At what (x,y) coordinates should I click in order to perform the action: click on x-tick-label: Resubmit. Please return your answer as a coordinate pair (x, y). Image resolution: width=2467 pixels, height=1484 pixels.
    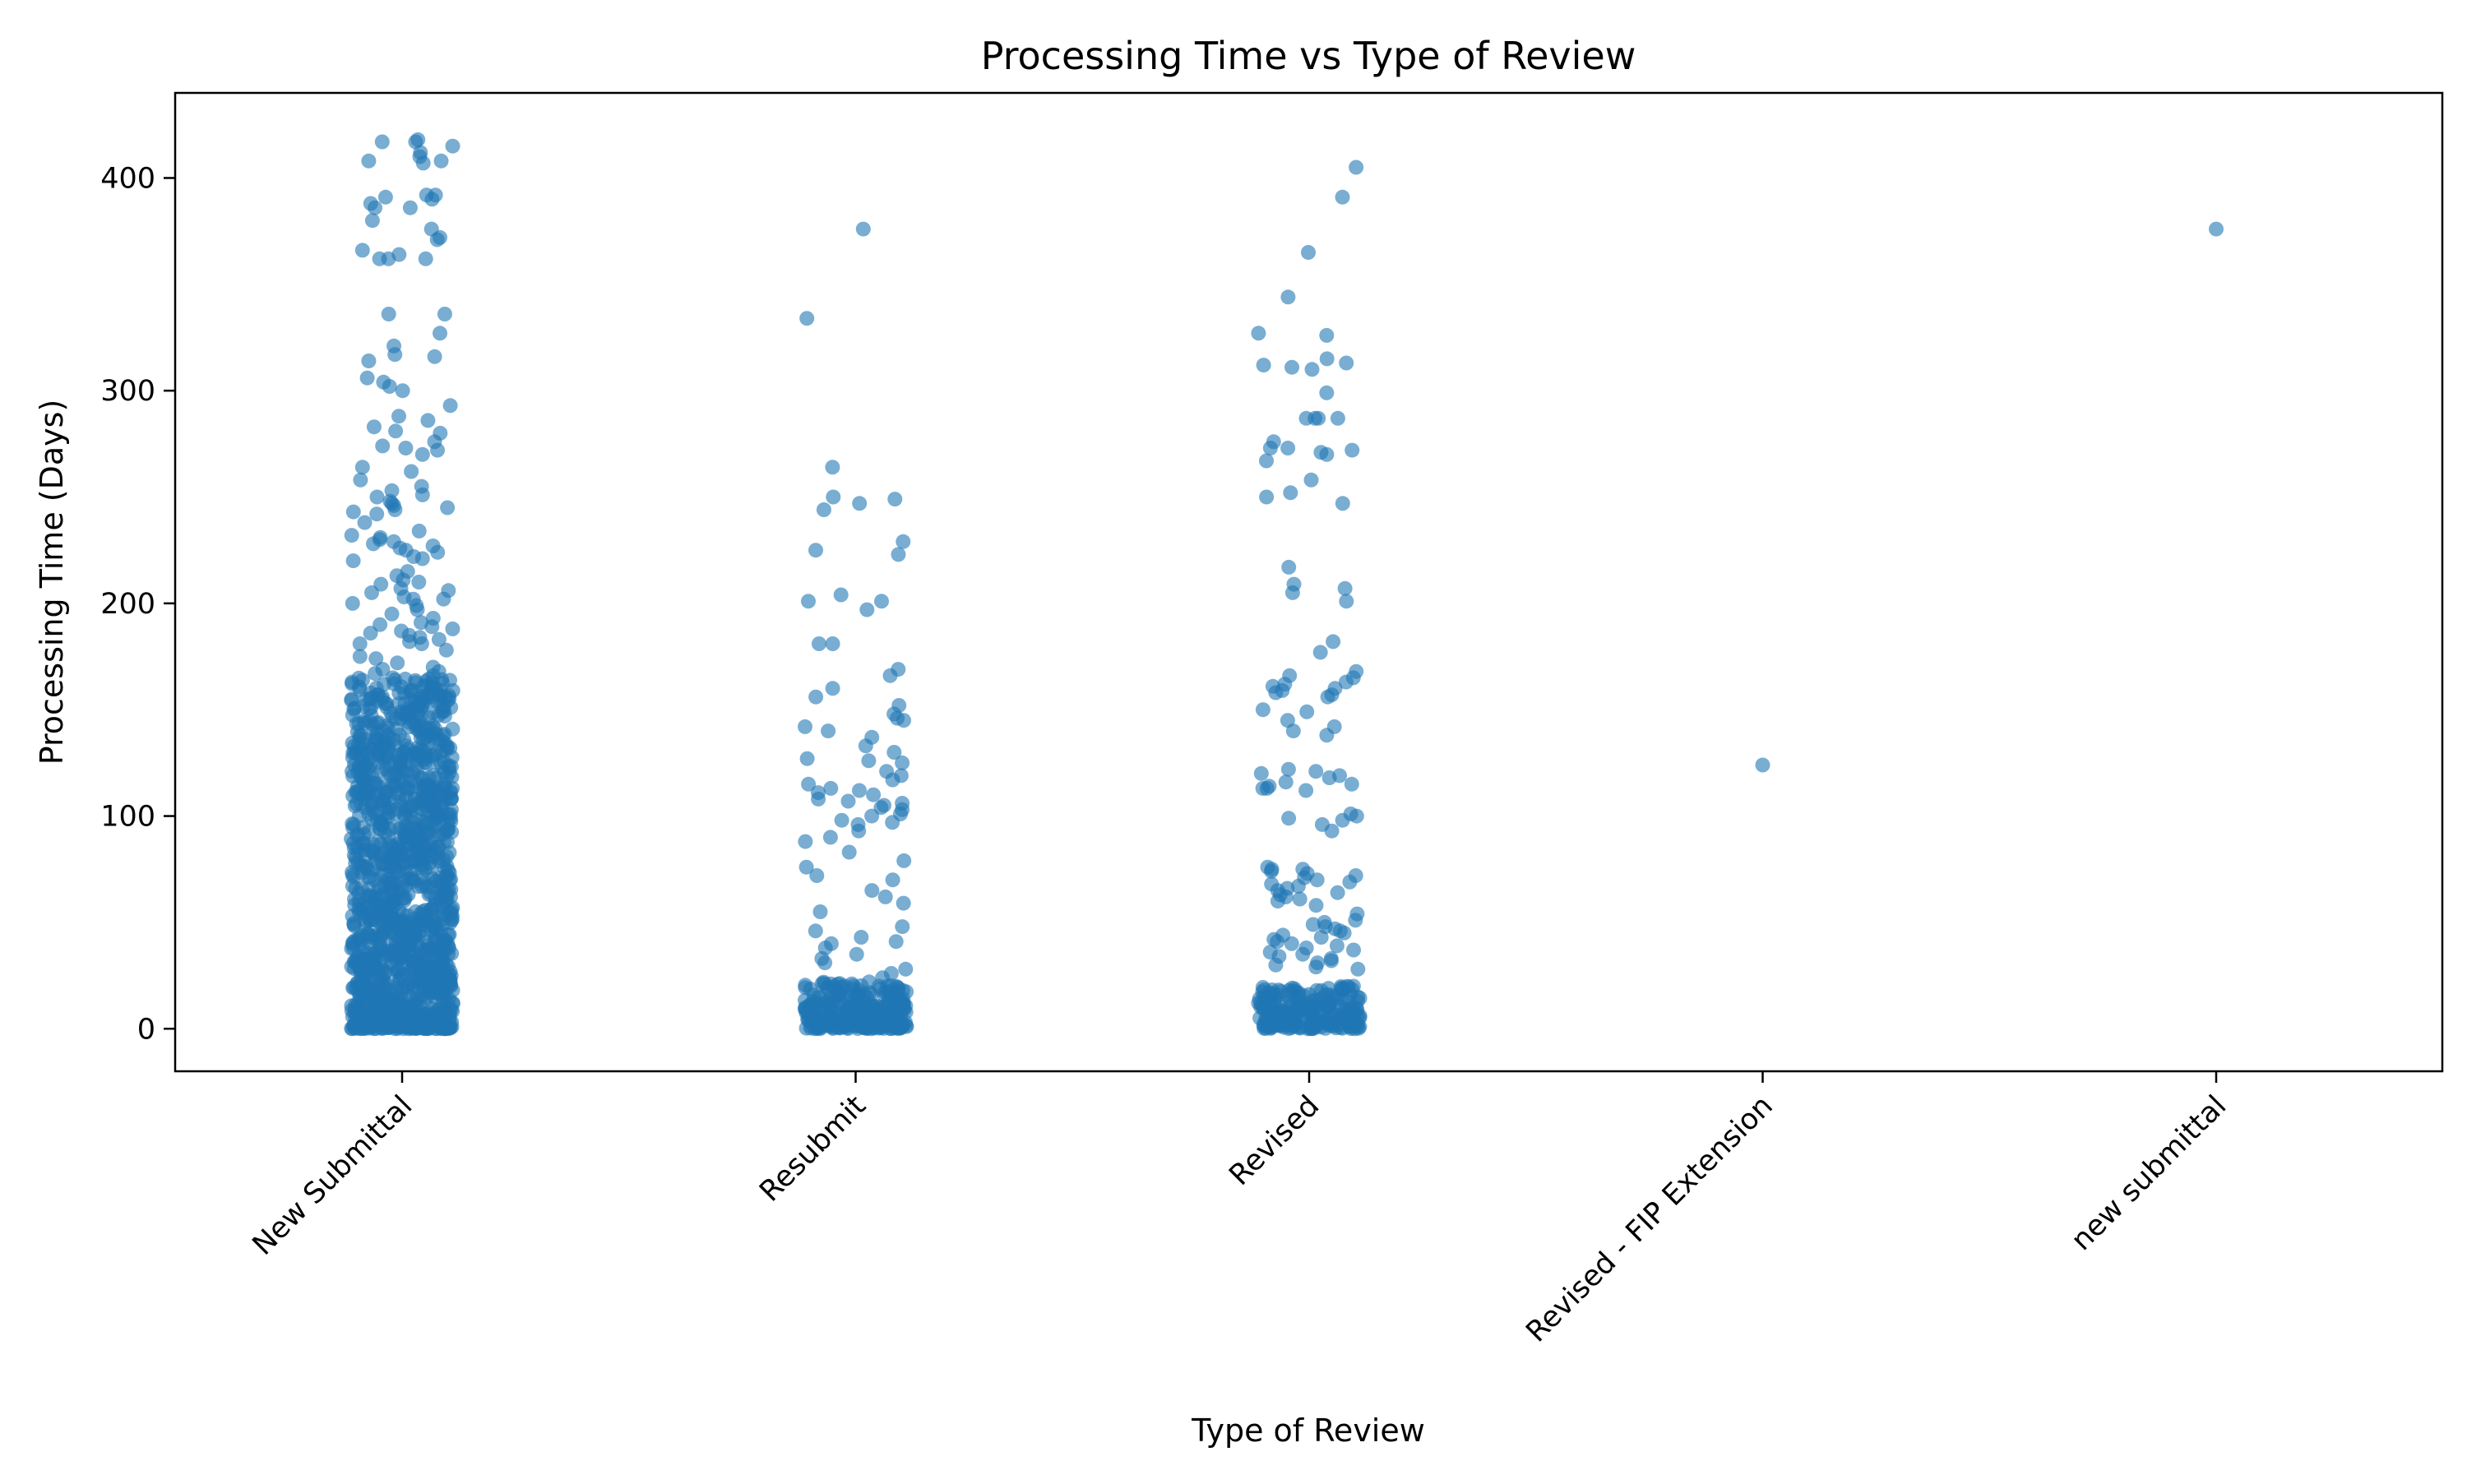
    Looking at the image, I should click on (813, 1149).